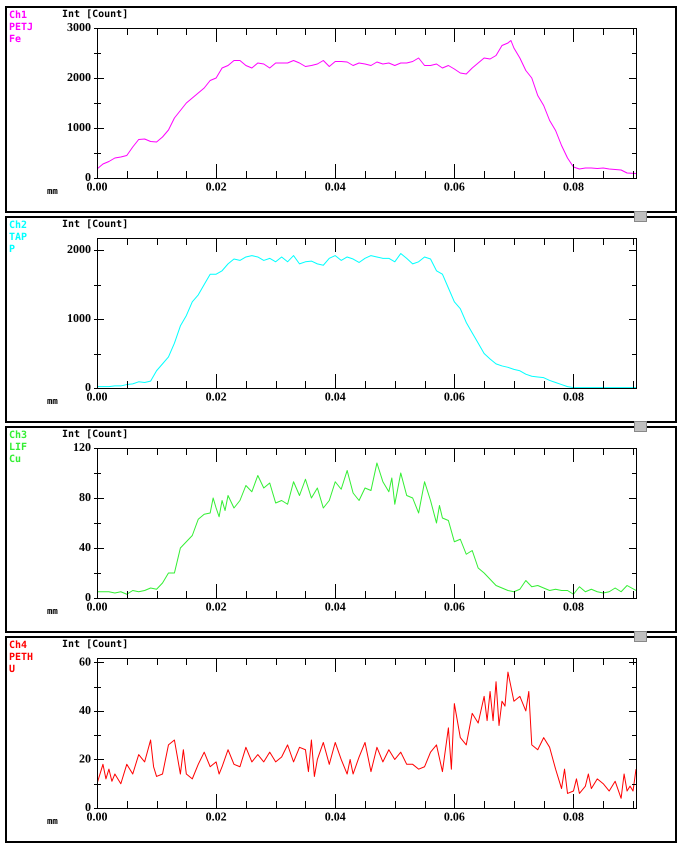 The image size is (679, 844). I want to click on text: P, so click(12, 250).